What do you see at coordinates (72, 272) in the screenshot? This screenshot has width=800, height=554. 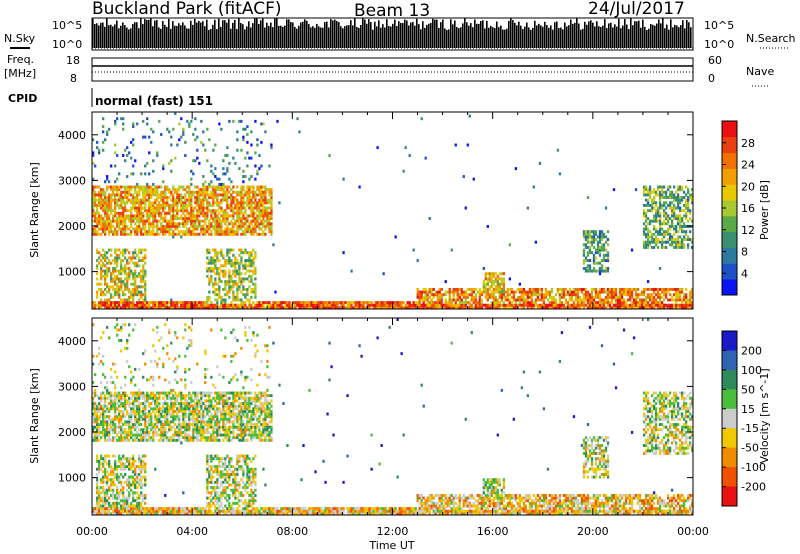 I see `range-tick-label: 1000` at bounding box center [72, 272].